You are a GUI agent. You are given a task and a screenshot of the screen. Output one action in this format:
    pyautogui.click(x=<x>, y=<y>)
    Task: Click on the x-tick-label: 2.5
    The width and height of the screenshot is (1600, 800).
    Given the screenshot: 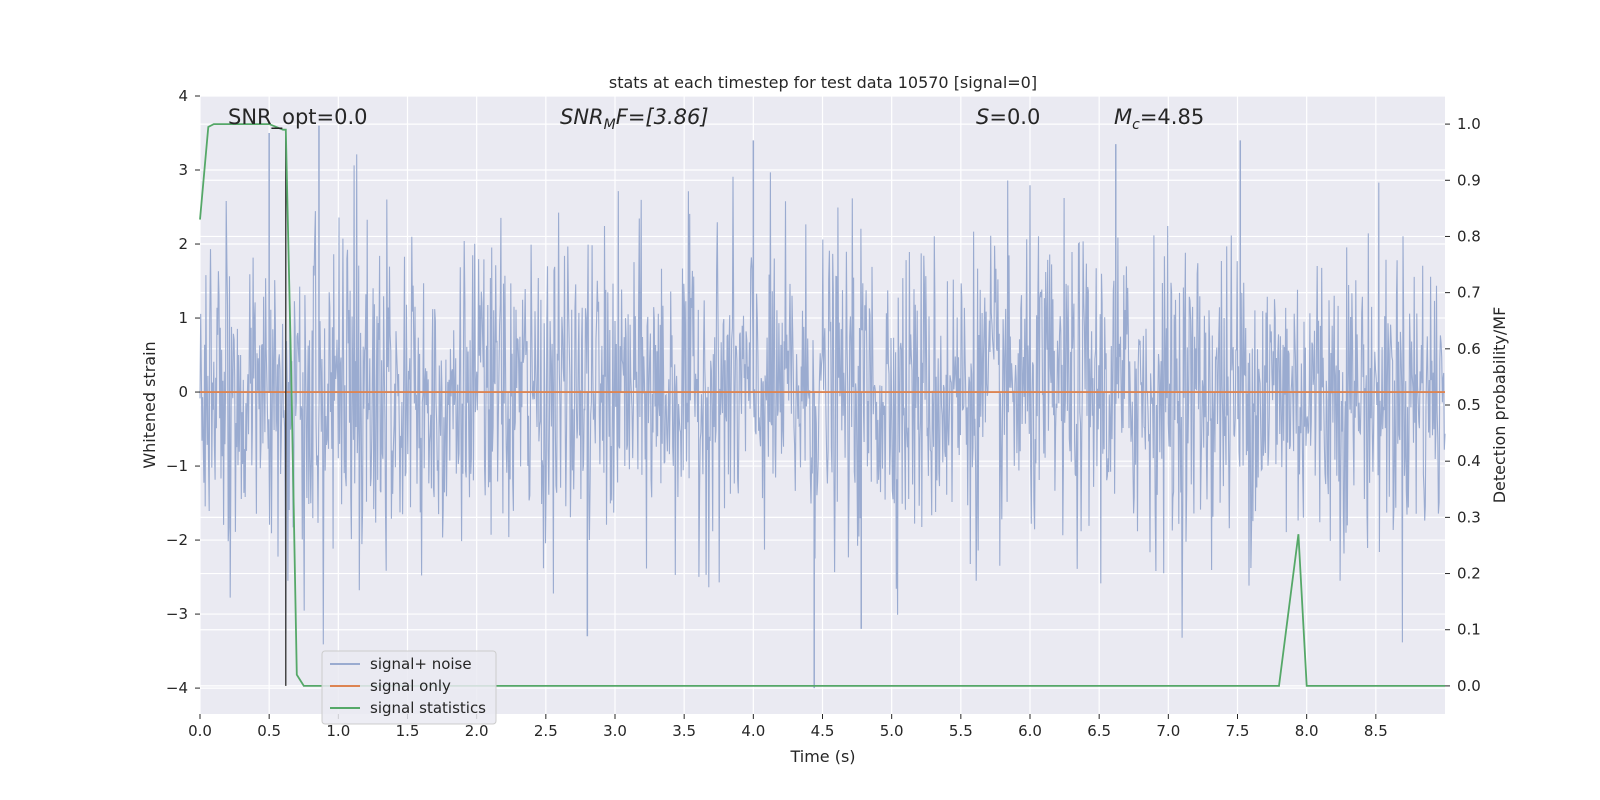 What is the action you would take?
    pyautogui.click(x=546, y=731)
    